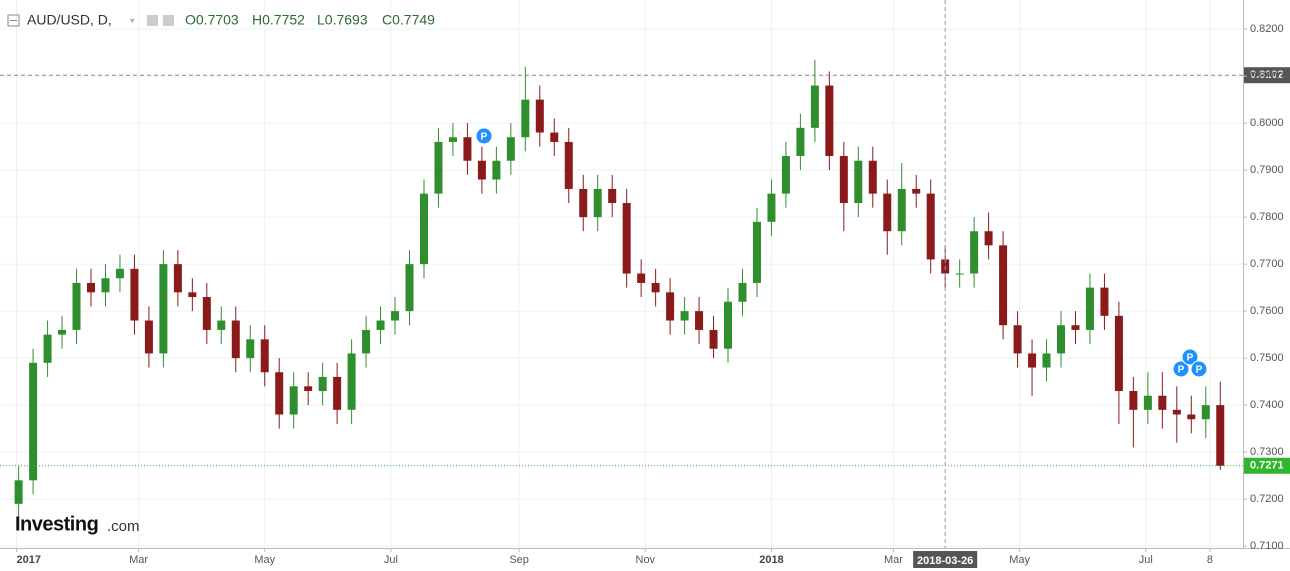 This screenshot has width=1290, height=571. What do you see at coordinates (1267, 170) in the screenshot?
I see `y-tick-label: 0.7900` at bounding box center [1267, 170].